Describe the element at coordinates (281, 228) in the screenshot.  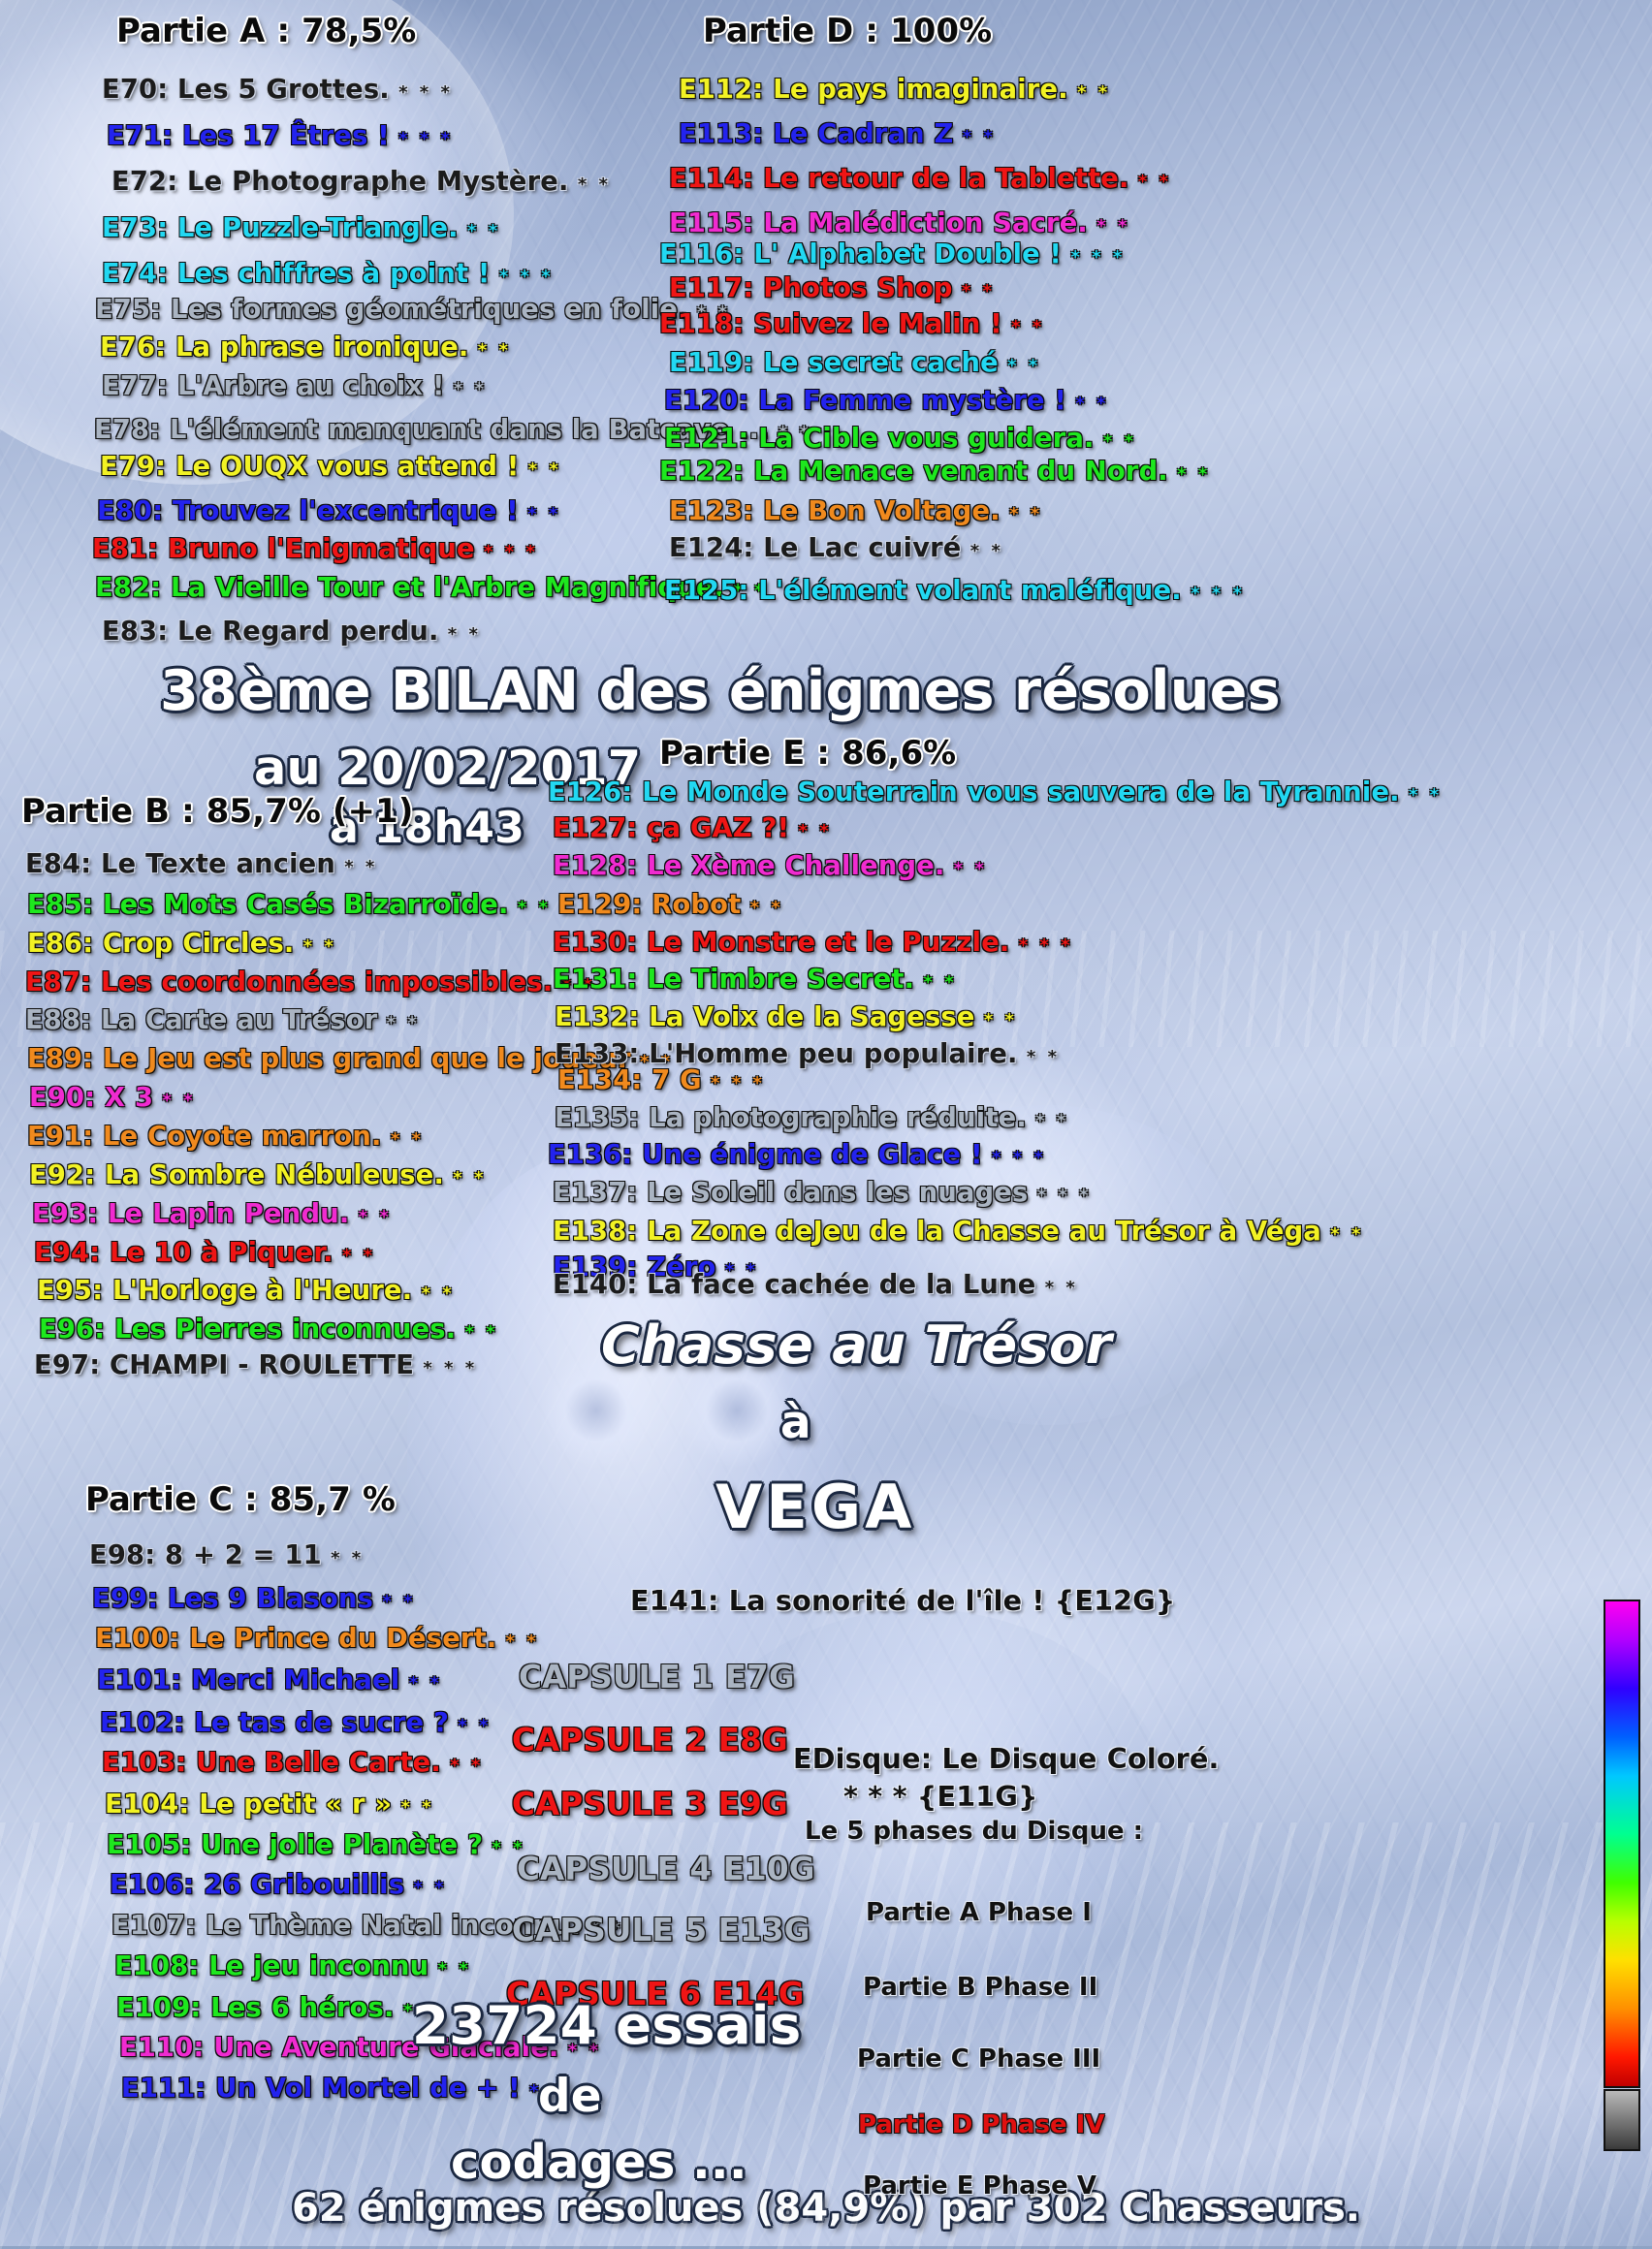
I see `enigma-label: E73: Le Puzzle-Triangle.` at that location.